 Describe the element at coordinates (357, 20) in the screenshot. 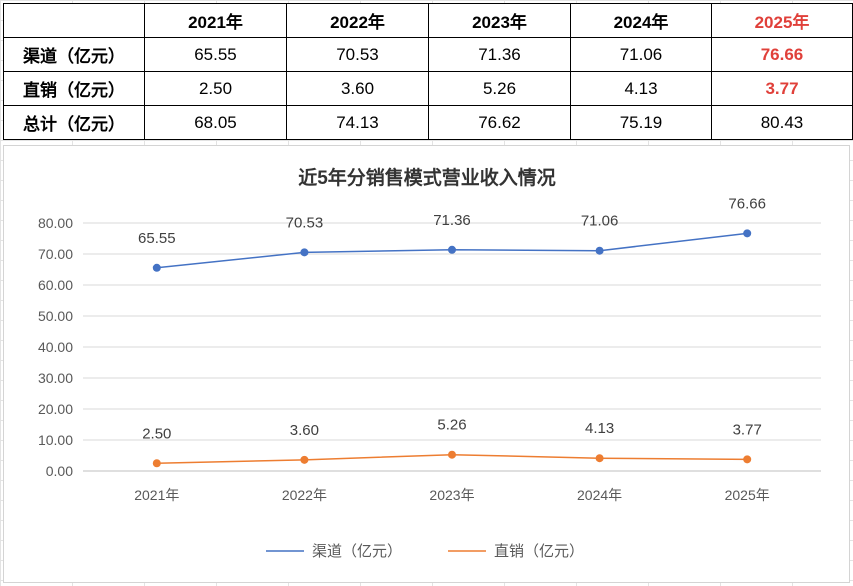

I see `table-header-cell: 2022年` at that location.